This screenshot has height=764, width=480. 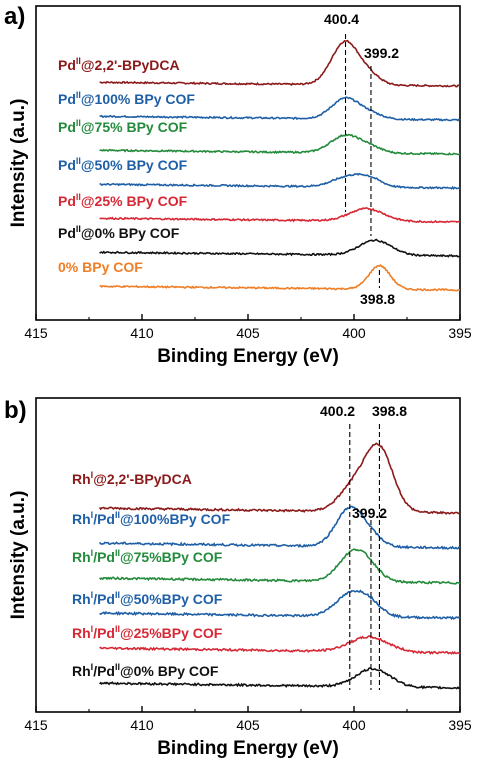 I want to click on series-label: RhI/PdII@50%BPy COF, so click(x=147, y=598).